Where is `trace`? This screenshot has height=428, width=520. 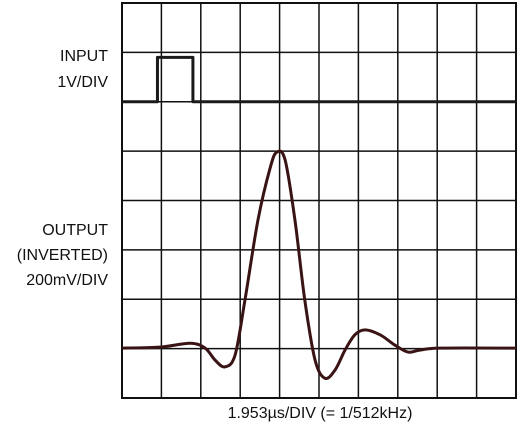
trace is located at coordinates (319, 79).